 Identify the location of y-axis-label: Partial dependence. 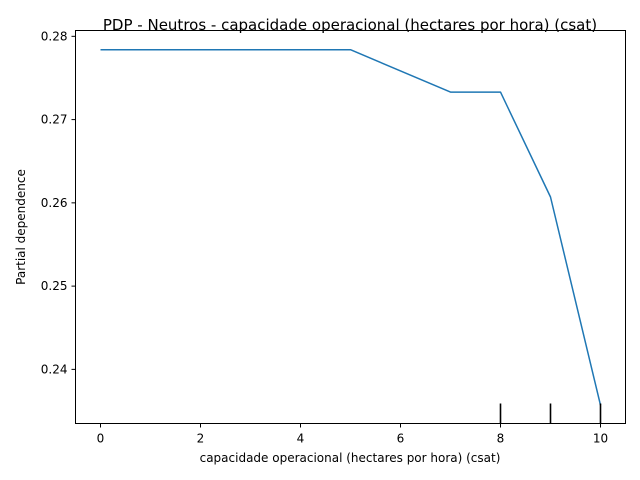
(21, 227).